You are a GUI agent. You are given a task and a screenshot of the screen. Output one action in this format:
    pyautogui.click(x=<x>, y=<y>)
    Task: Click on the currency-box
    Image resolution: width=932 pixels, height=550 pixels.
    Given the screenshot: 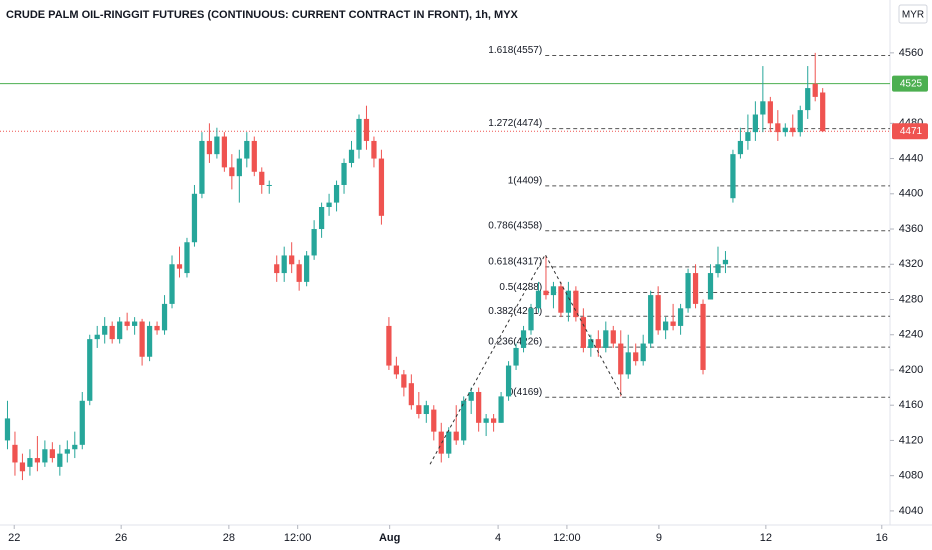 What is the action you would take?
    pyautogui.click(x=913, y=14)
    